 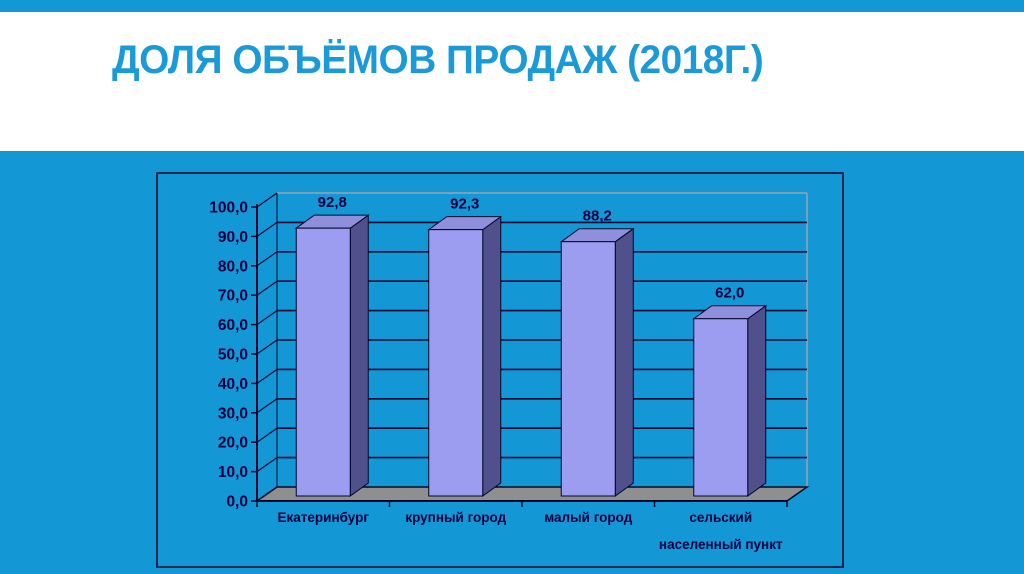 What do you see at coordinates (237, 502) in the screenshot?
I see `y-axis-tick-label: 0,0` at bounding box center [237, 502].